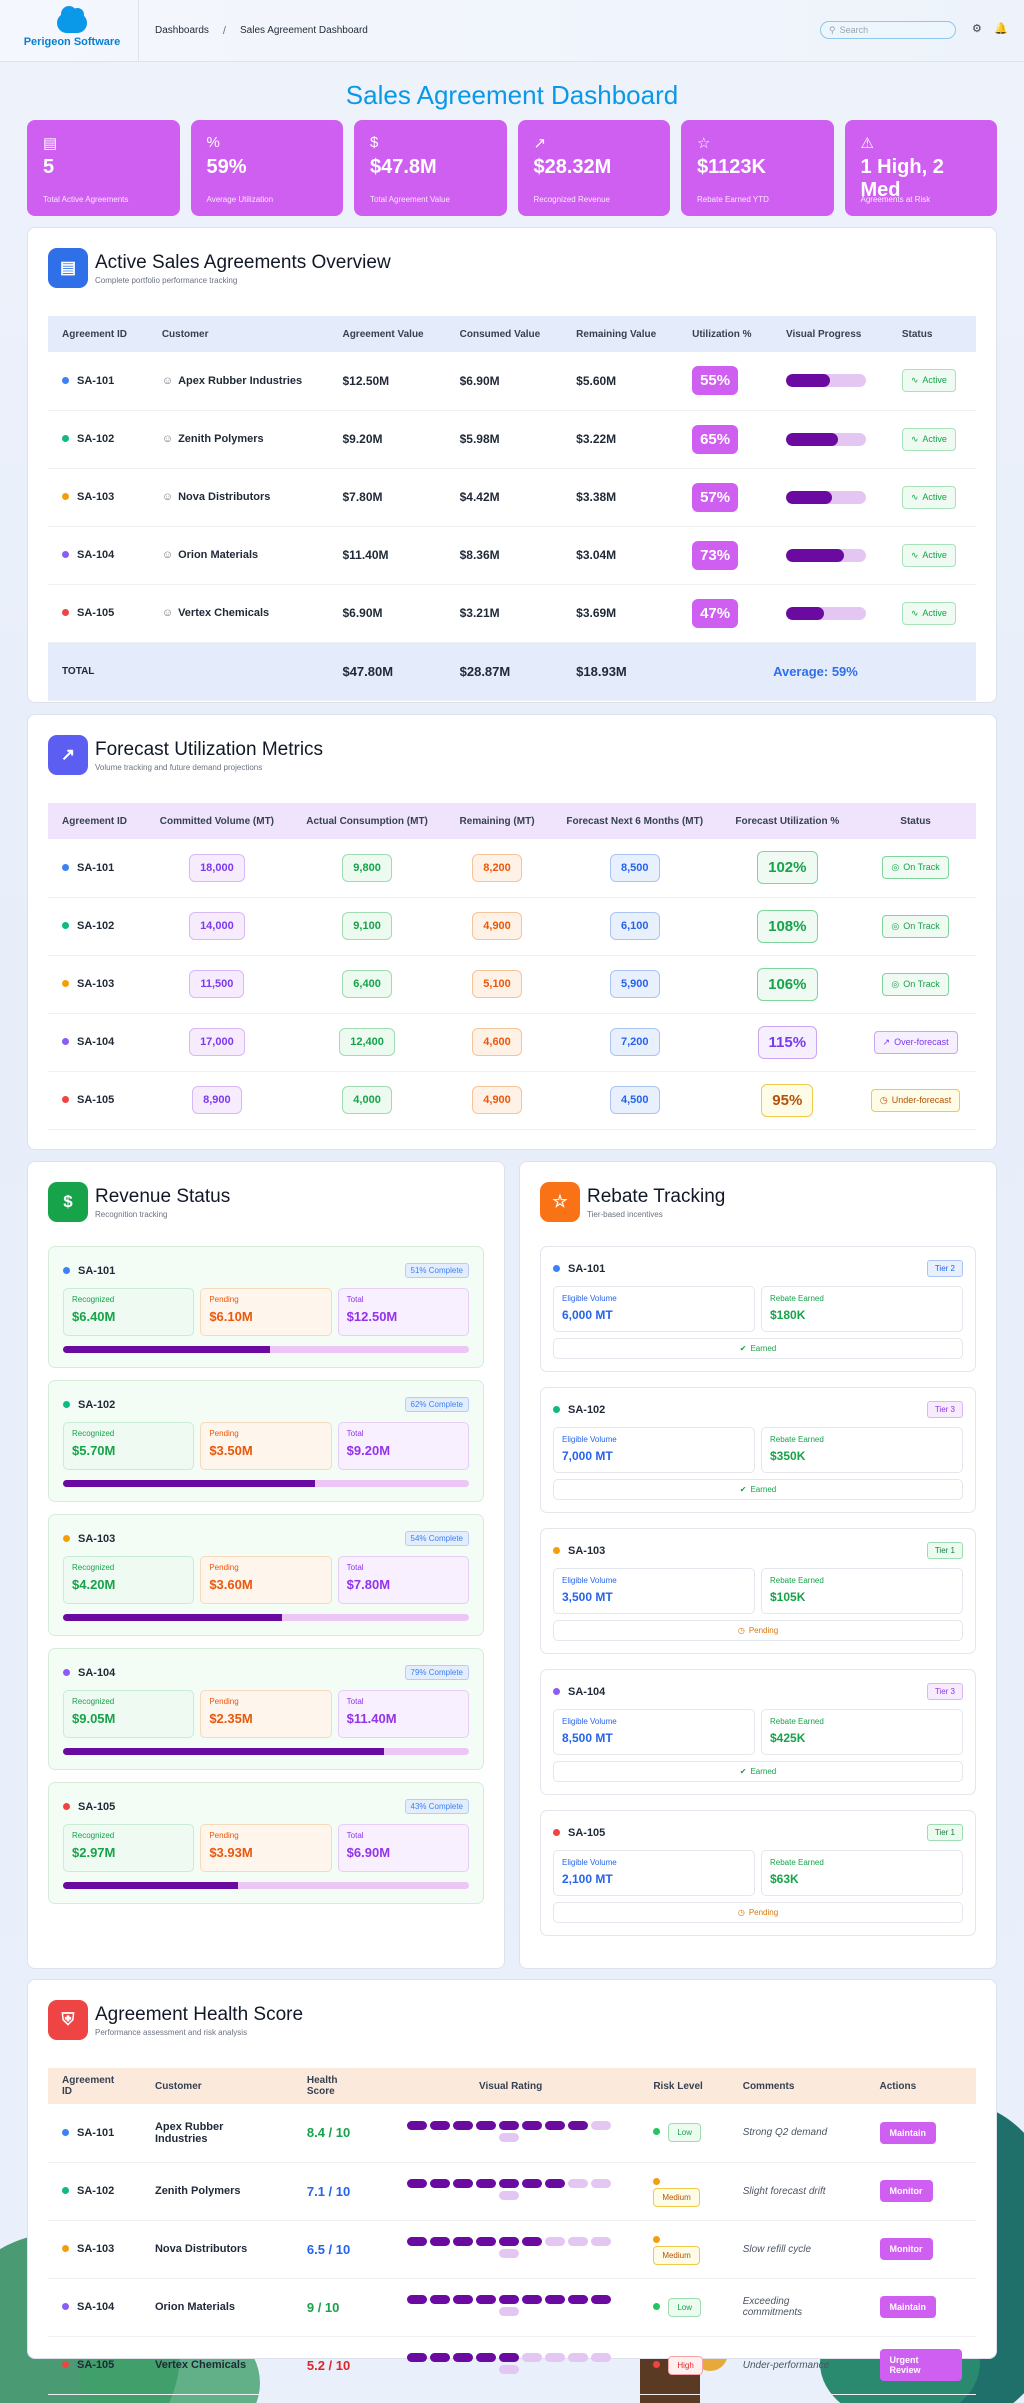 The height and width of the screenshot is (2403, 1024). Describe the element at coordinates (620, 439) in the screenshot. I see `remaining-cell: $3.22M` at that location.